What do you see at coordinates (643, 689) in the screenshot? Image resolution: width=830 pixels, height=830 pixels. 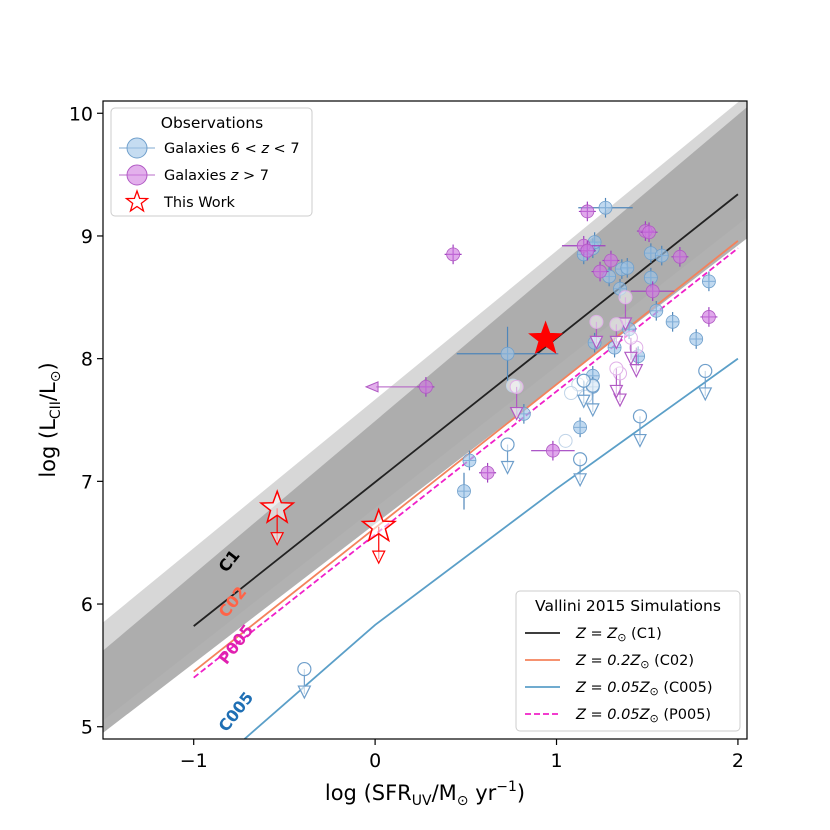 I see `legend-label-c005: Z = 0.05Z⊙ (C005)` at bounding box center [643, 689].